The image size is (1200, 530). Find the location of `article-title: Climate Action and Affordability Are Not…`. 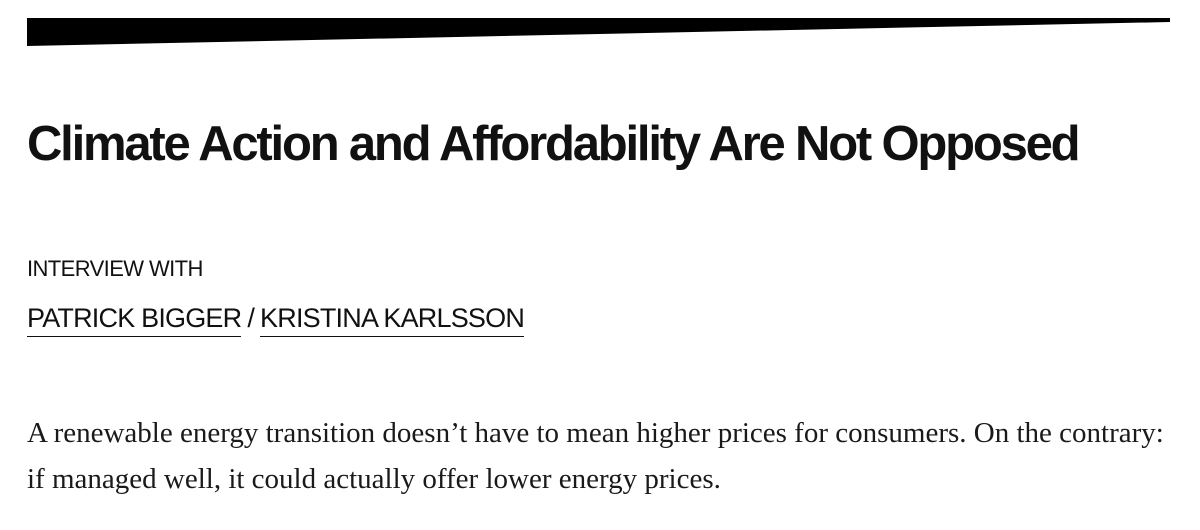

article-title: Climate Action and Affordability Are Not… is located at coordinates (554, 144).